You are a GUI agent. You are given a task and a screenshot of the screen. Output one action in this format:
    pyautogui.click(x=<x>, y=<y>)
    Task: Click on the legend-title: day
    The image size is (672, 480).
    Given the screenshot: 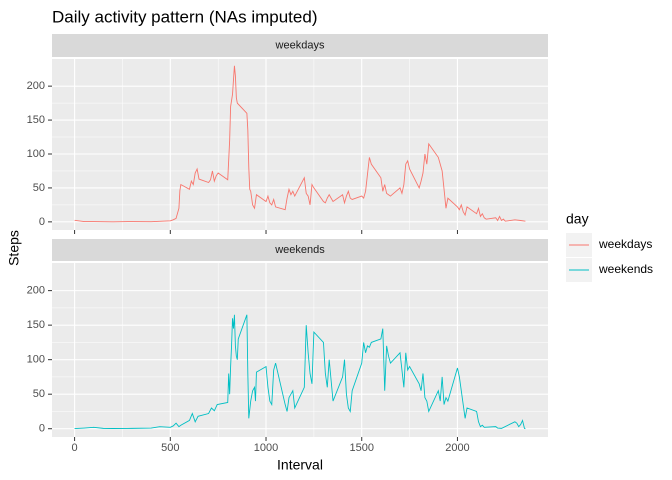 What is the action you would take?
    pyautogui.click(x=577, y=219)
    